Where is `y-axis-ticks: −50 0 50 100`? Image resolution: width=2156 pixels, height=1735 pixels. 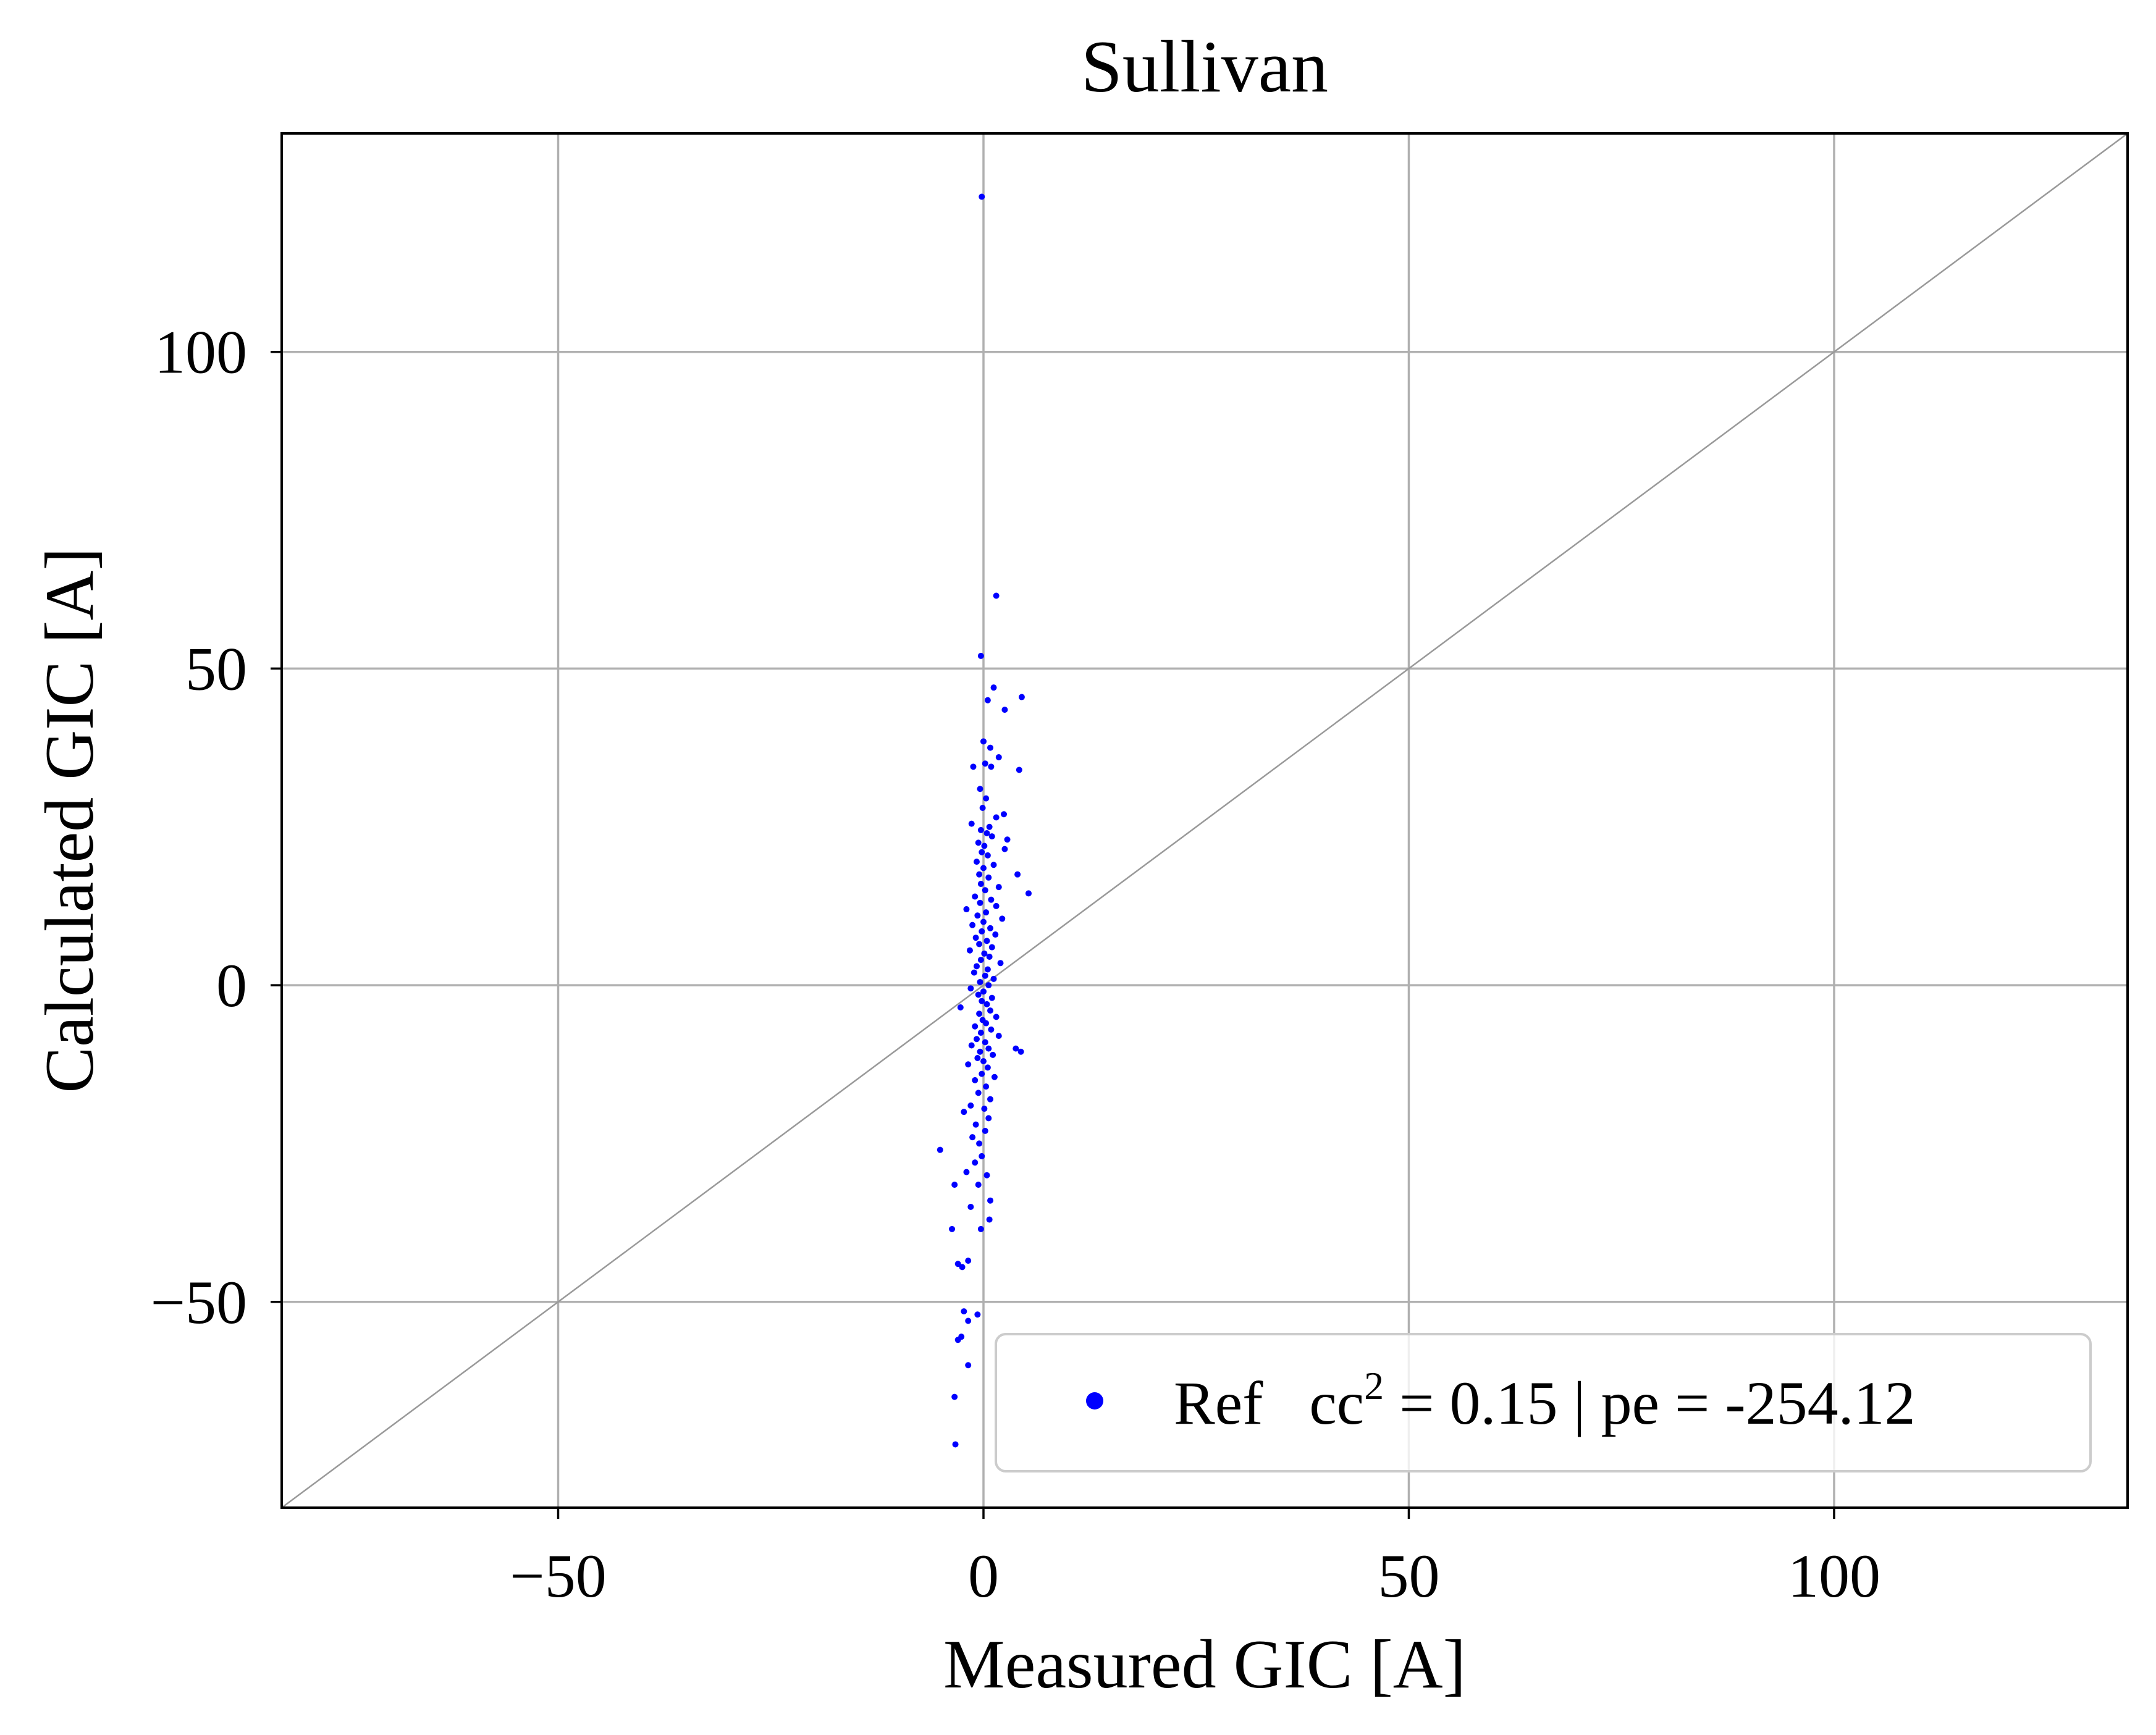 y-axis-ticks: −50 0 50 100 is located at coordinates (217, 827).